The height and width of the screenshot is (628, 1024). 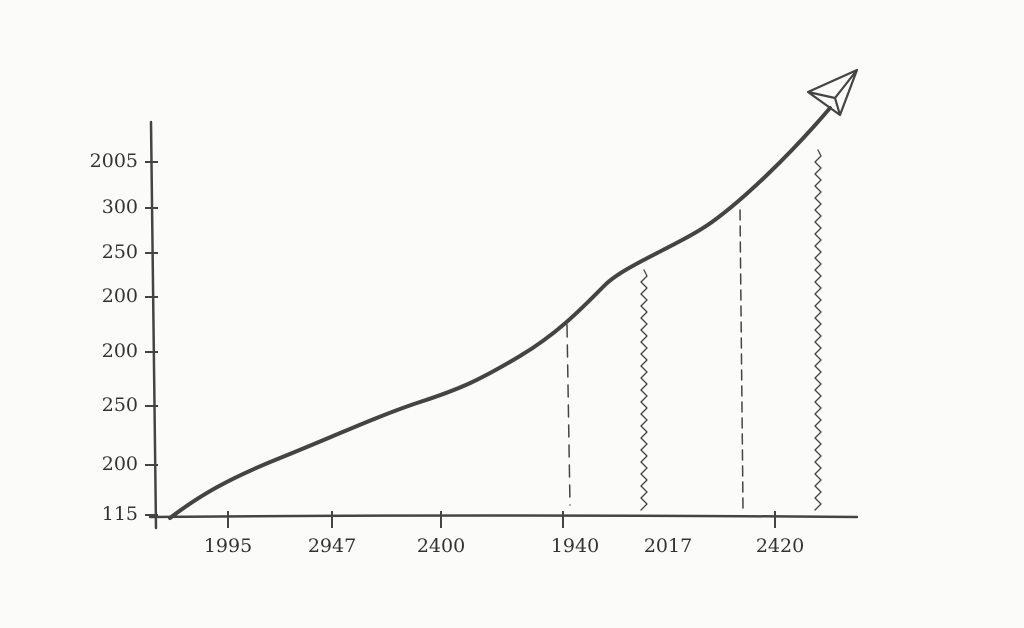 I want to click on y-axis-label: 300, so click(x=120, y=207).